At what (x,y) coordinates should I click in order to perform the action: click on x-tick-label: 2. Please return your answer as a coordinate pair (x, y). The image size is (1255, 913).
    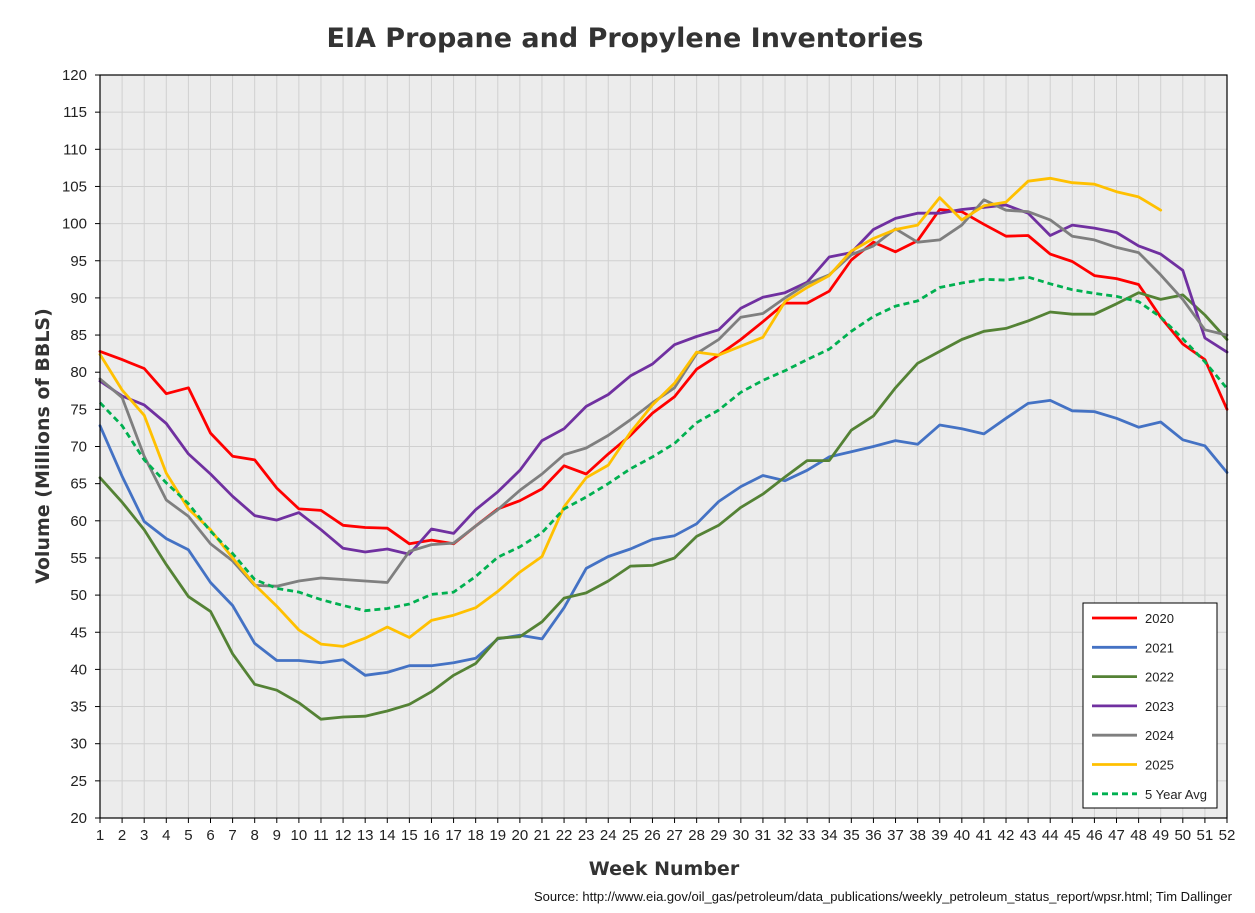
    Looking at the image, I should click on (122, 835).